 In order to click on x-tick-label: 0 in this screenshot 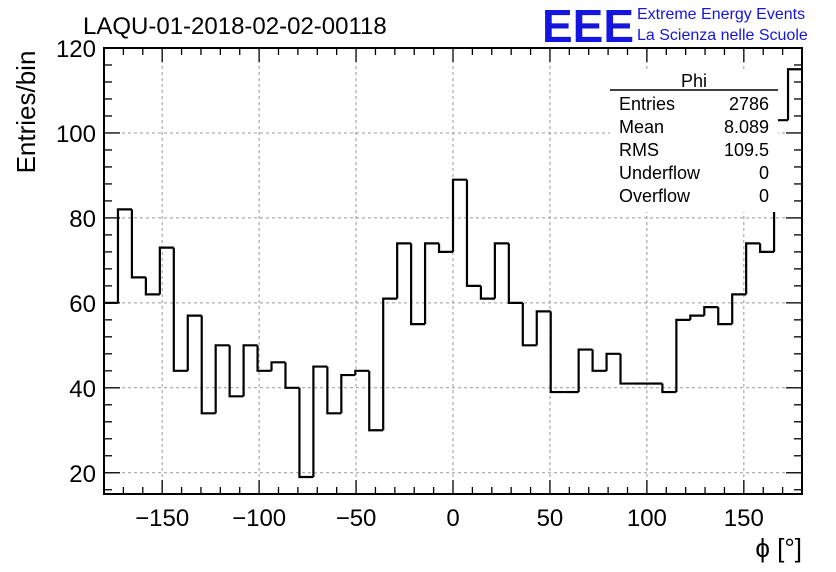, I will do `click(452, 518)`.